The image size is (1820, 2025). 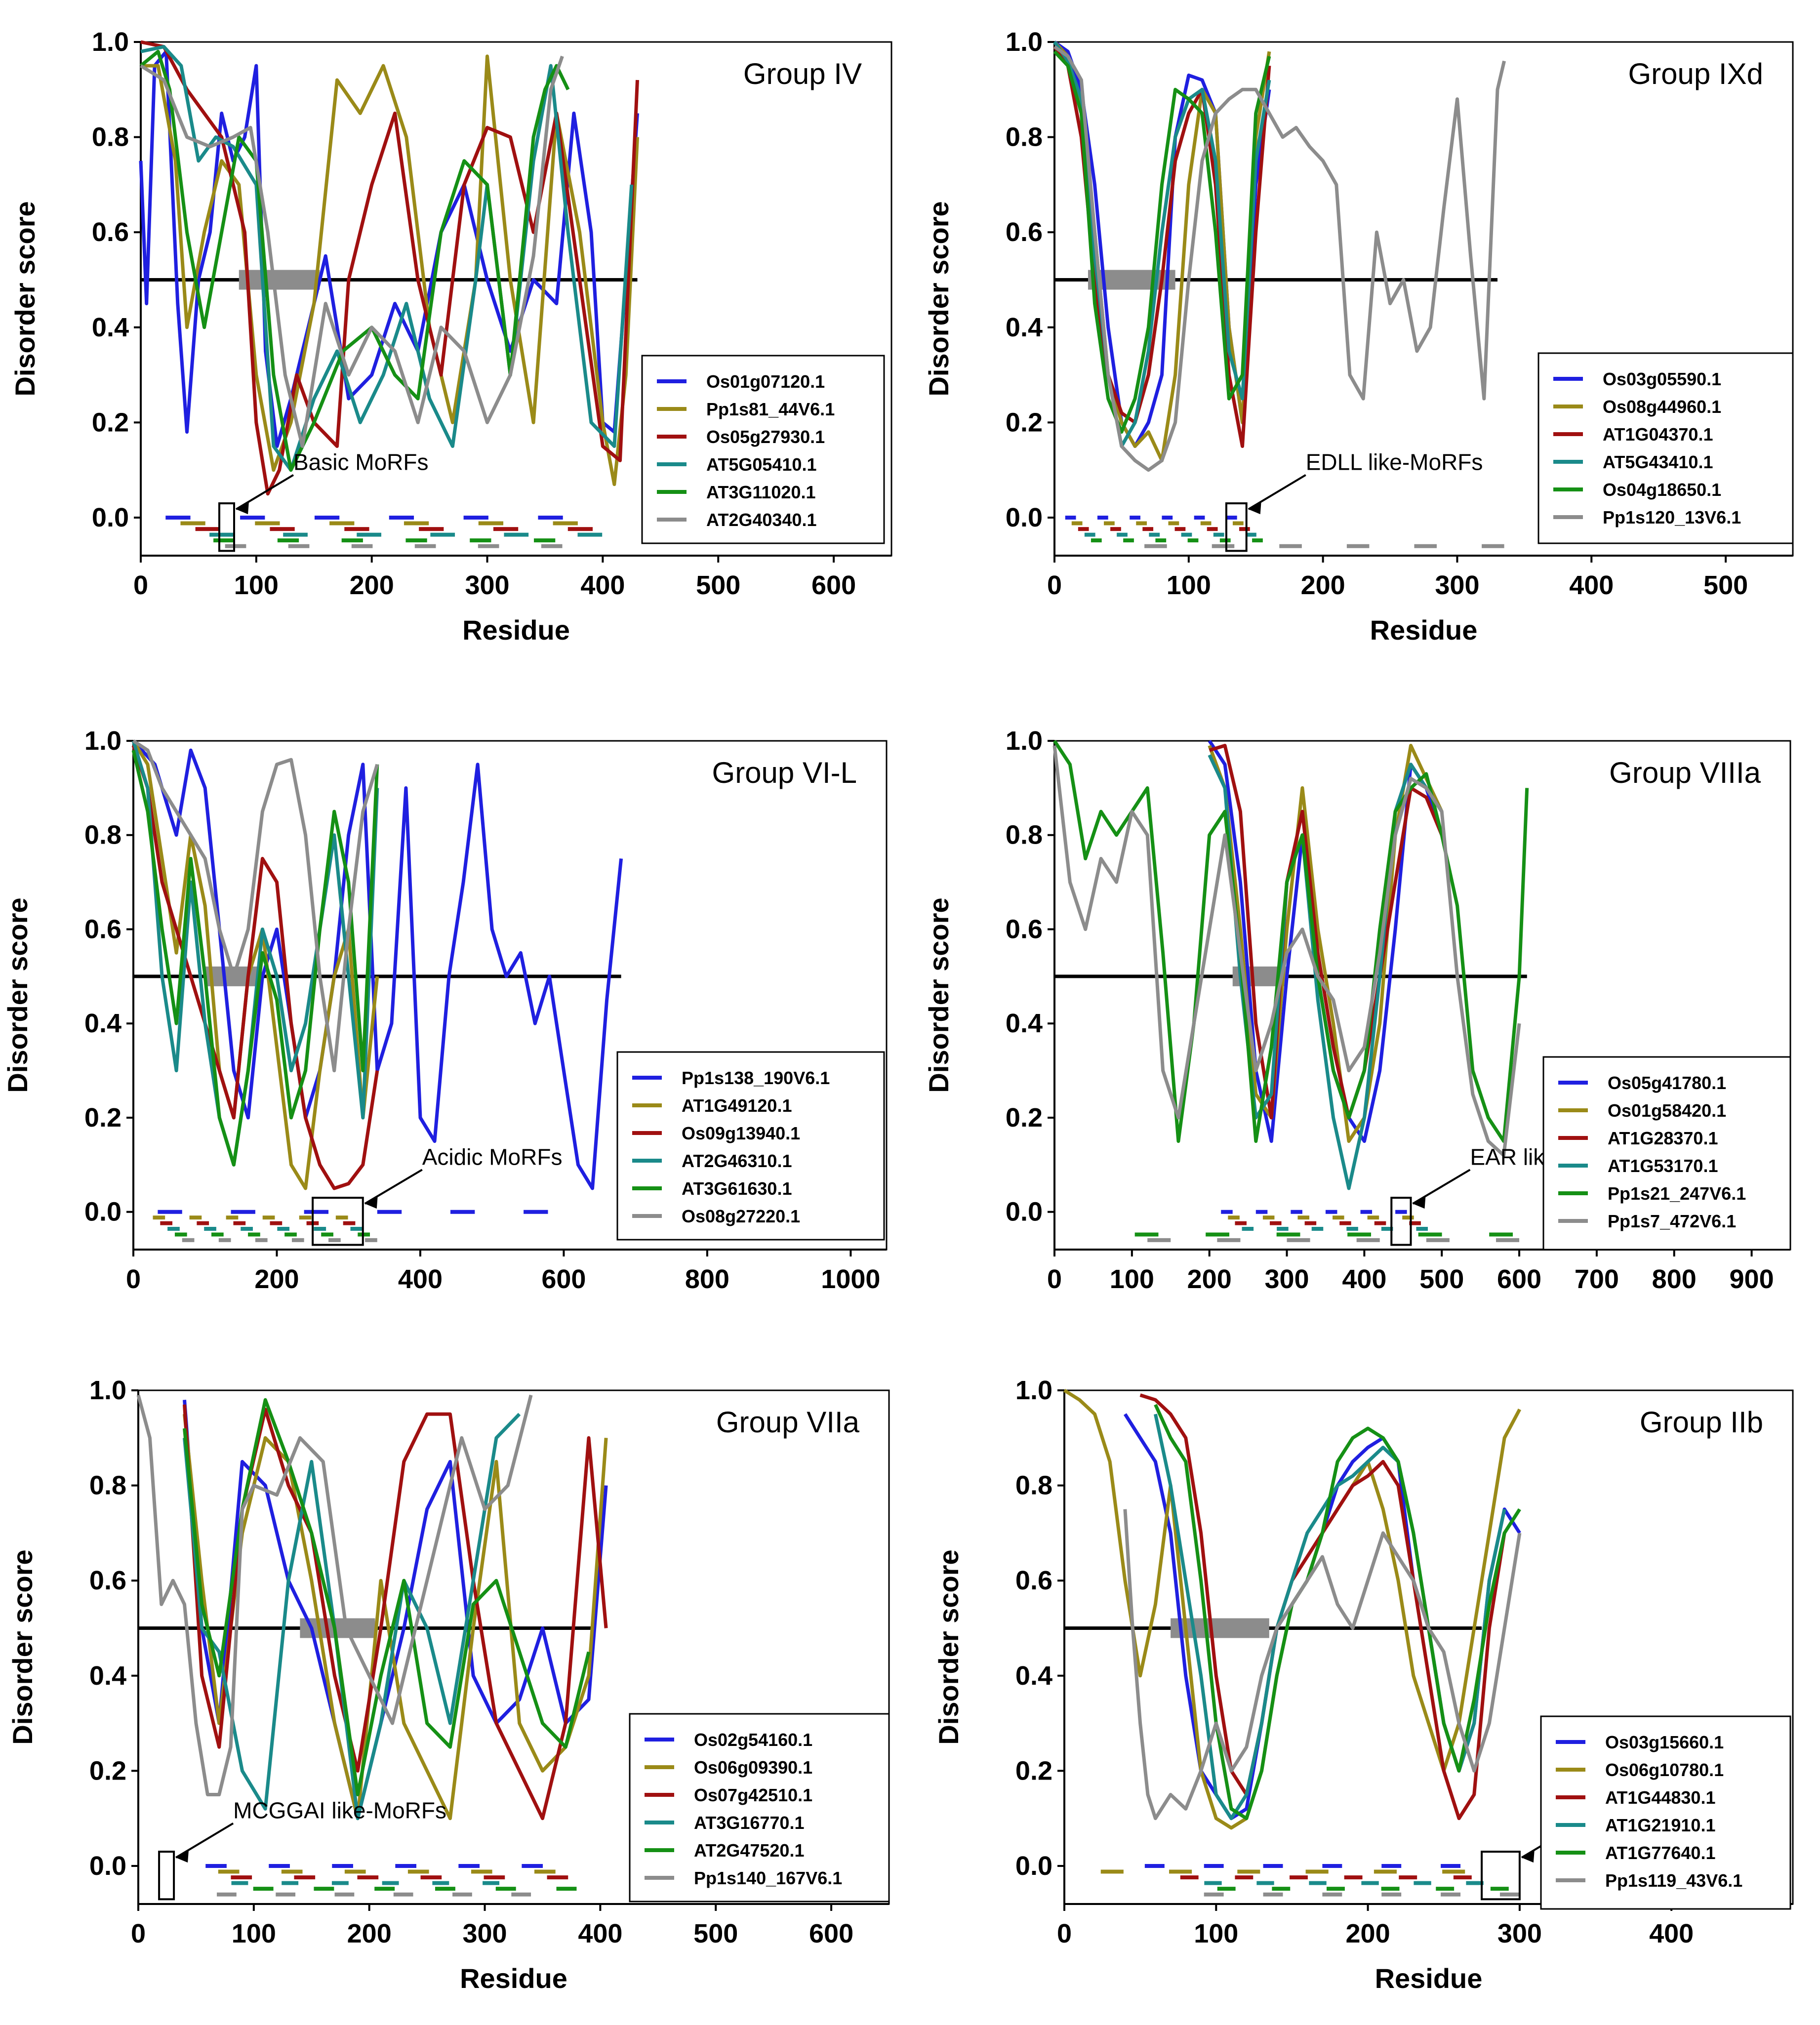 What do you see at coordinates (737, 1189) in the screenshot?
I see `legend-label: AT3G61630.1` at bounding box center [737, 1189].